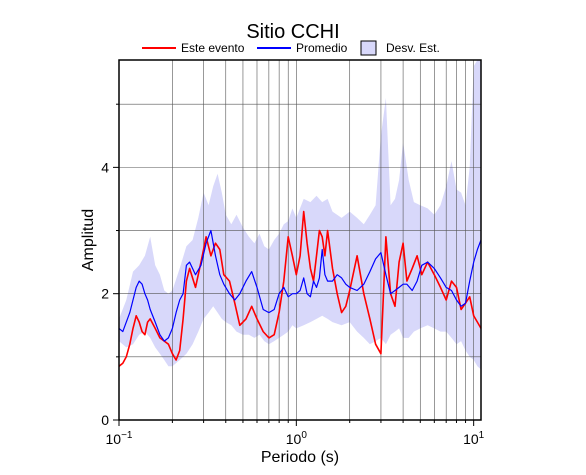  What do you see at coordinates (291, 48) in the screenshot?
I see `legend: Este evento Promedio Desv. Est.` at bounding box center [291, 48].